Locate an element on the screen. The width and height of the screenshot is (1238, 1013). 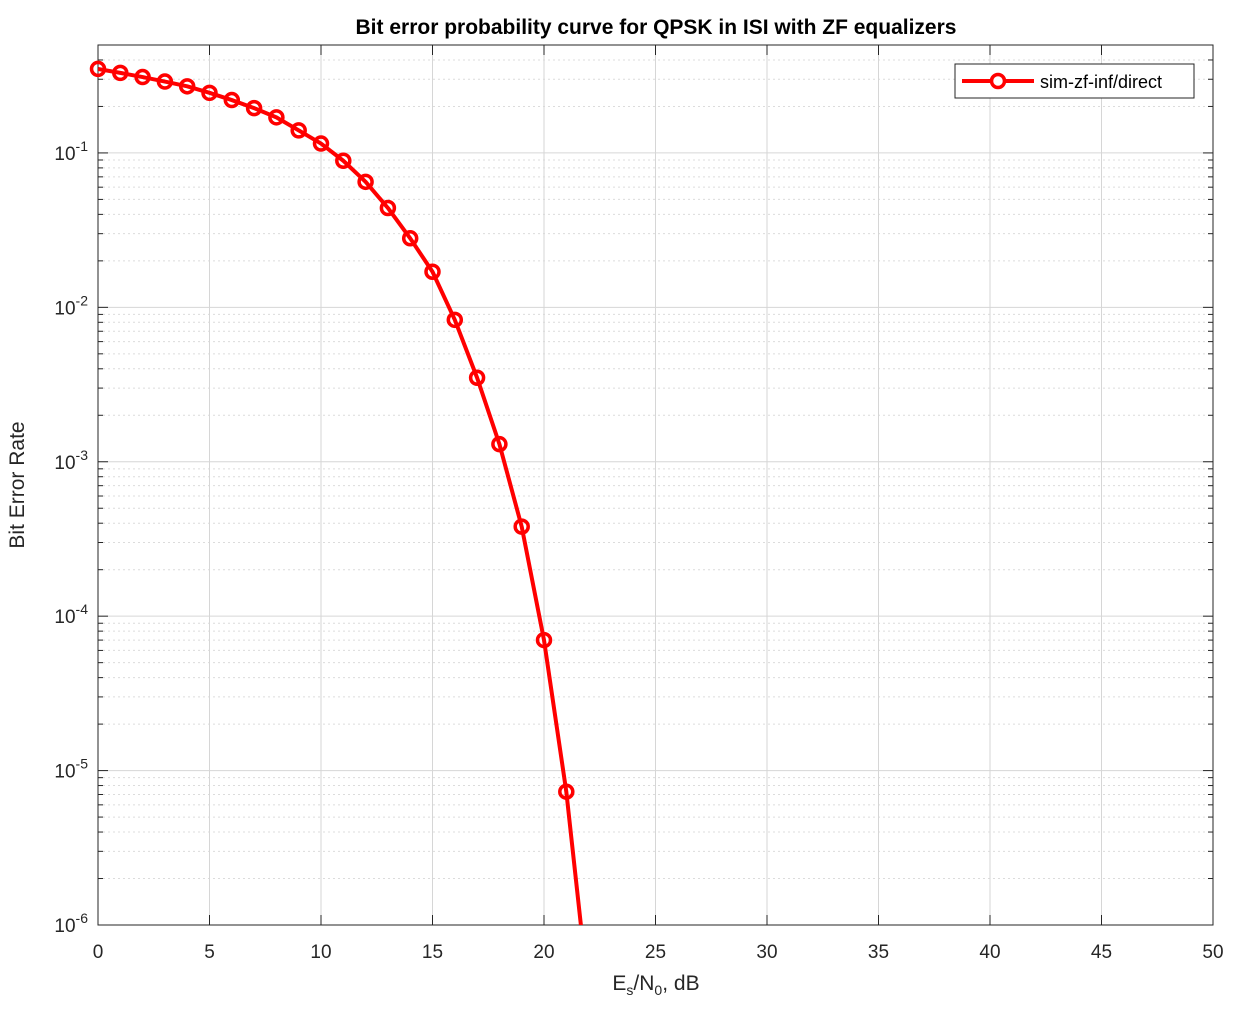
x-tick-label: 15 is located at coordinates (432, 952).